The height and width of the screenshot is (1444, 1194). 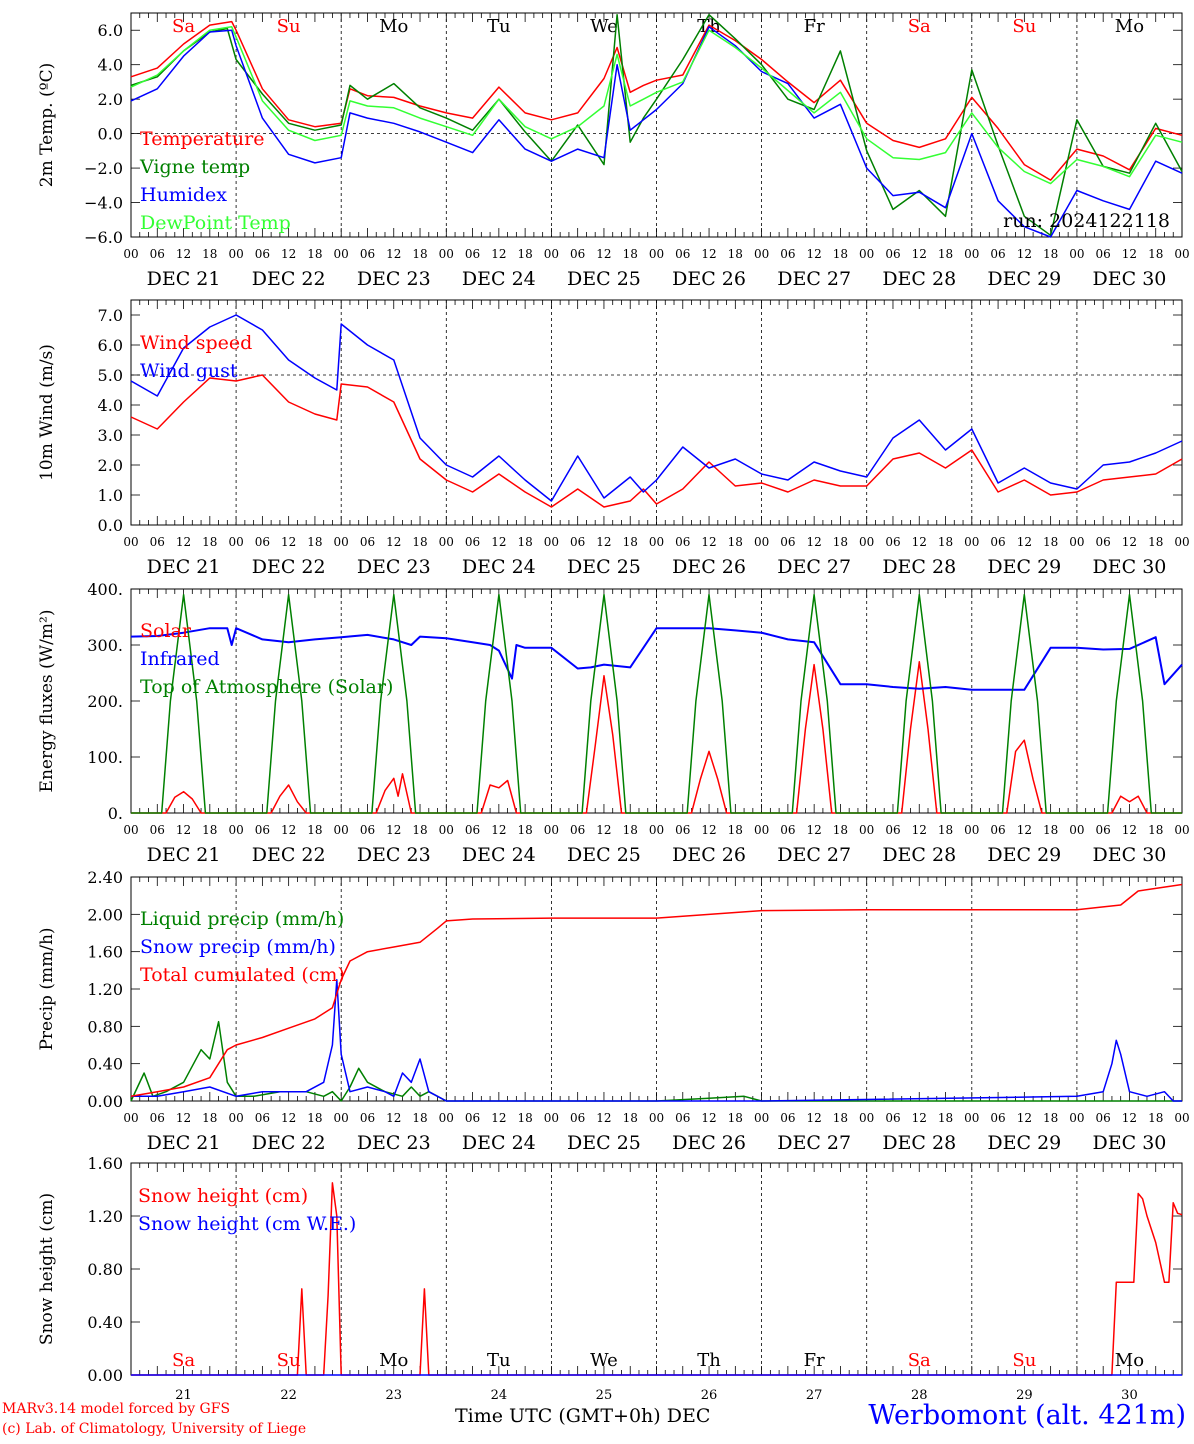 I want to click on wind-date-label: DEC 27, so click(x=814, y=567).